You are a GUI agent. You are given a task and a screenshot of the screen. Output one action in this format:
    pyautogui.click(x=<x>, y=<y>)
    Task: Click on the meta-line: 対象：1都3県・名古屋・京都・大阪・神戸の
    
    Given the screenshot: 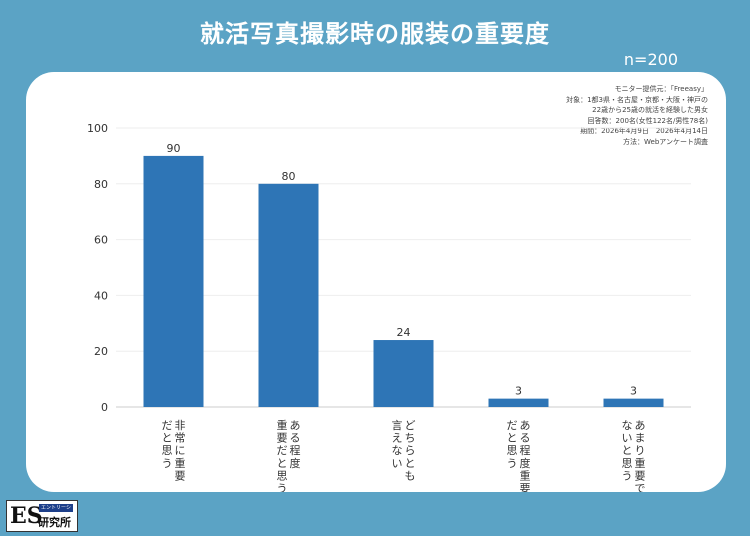 What is the action you would take?
    pyautogui.click(x=637, y=99)
    